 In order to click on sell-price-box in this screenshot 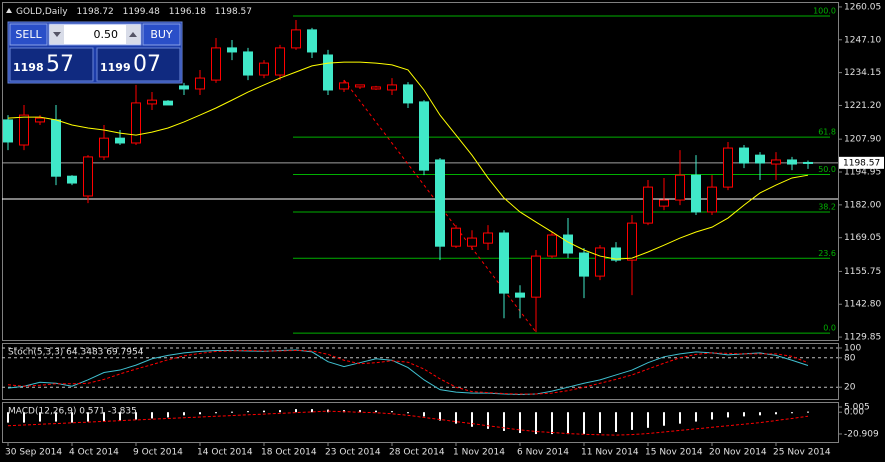, I will do `click(51, 64)`.